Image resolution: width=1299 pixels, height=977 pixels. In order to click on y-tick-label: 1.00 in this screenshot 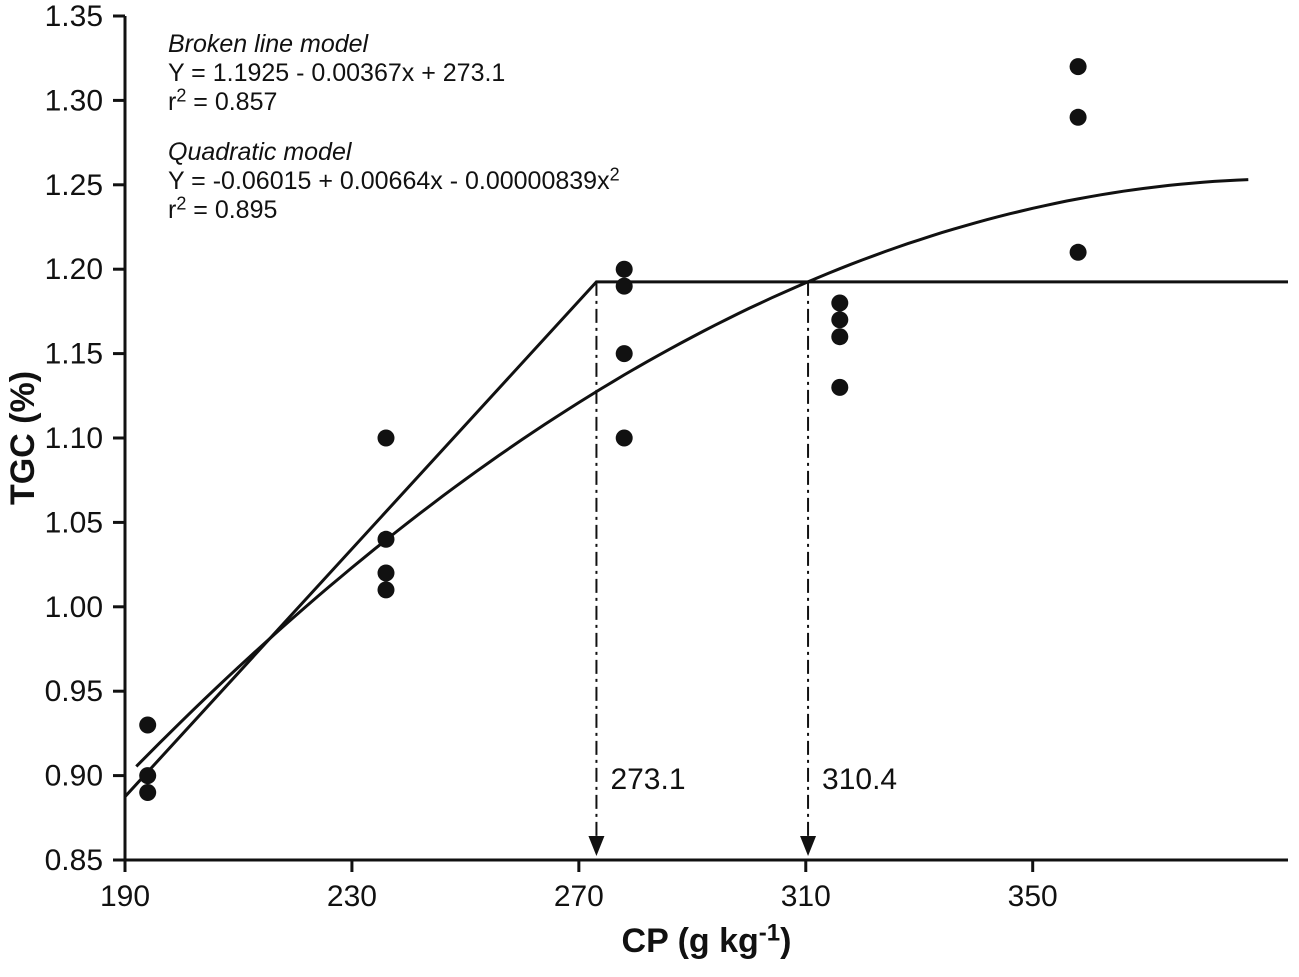, I will do `click(74, 606)`.